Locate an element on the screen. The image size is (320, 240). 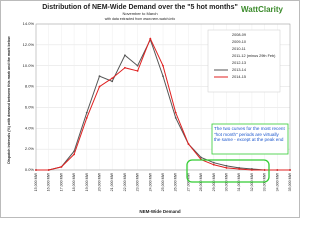
legend-label: 2010-11 is located at coordinates (239, 49).